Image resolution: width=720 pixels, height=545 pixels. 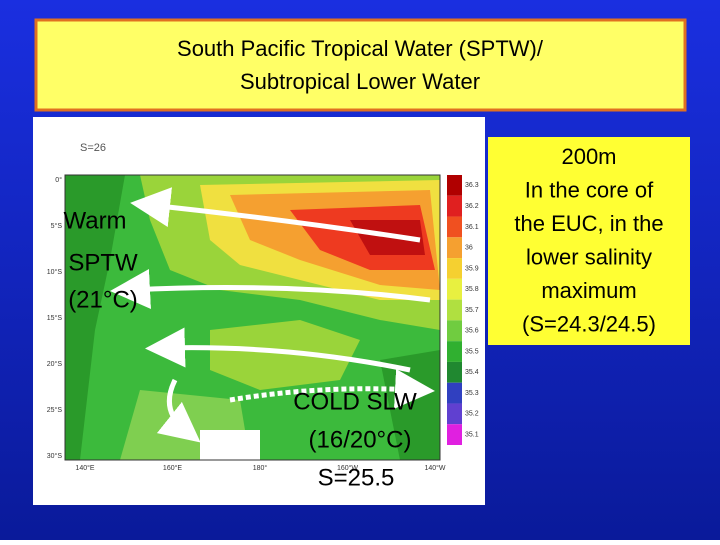 I want to click on lon-label: 160°W, so click(x=347, y=468).